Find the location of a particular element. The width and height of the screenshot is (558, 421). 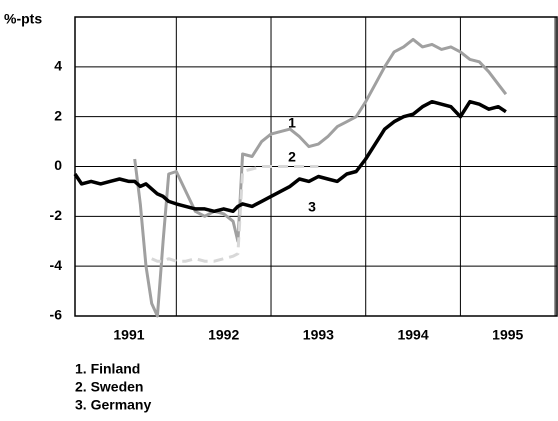

y-tick-label: -4 is located at coordinates (56, 265).